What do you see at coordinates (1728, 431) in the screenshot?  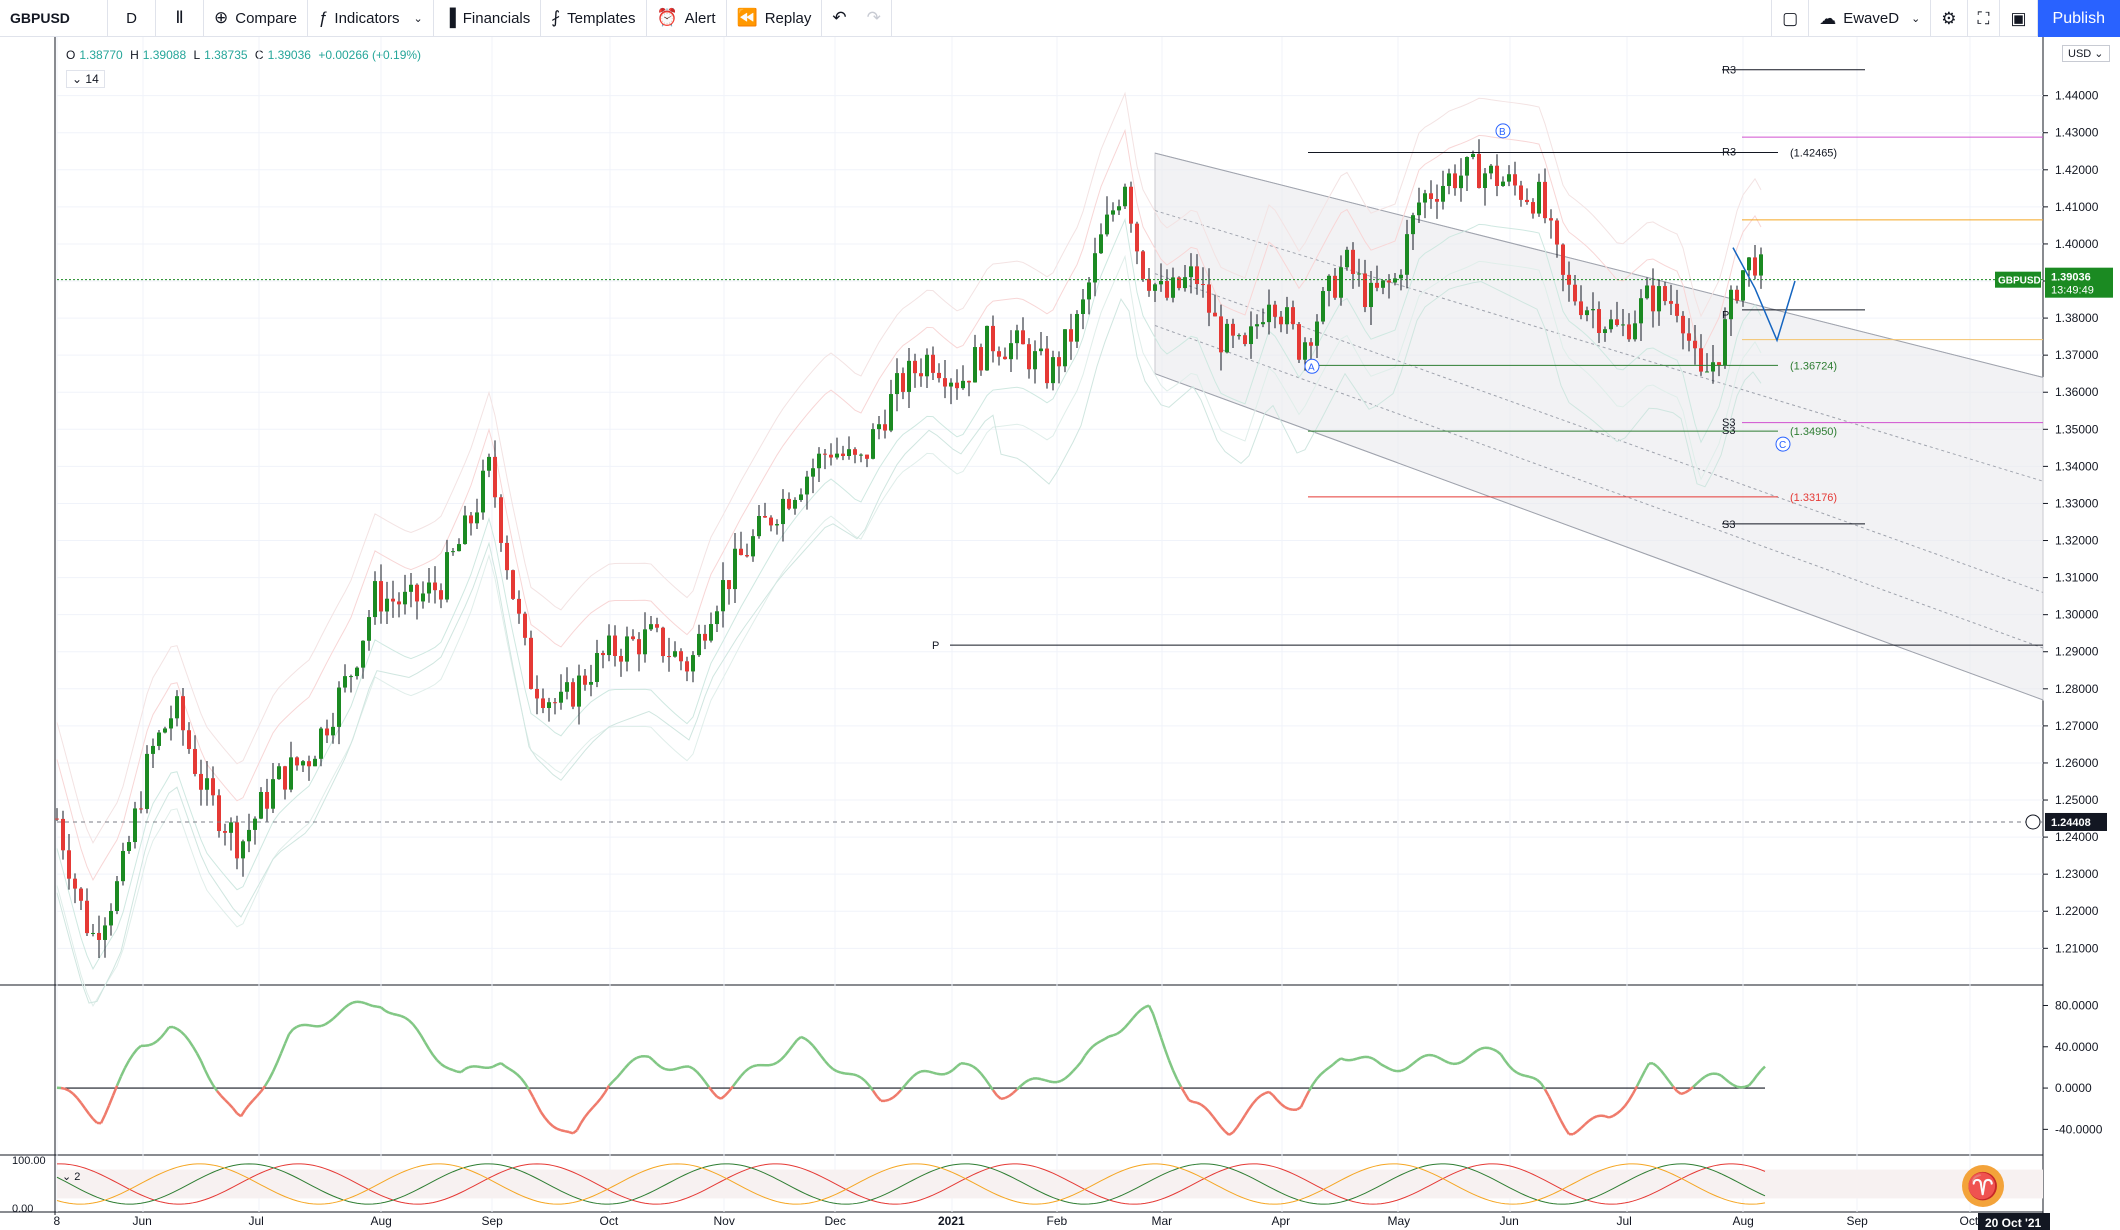 I see `level-tag: S3` at bounding box center [1728, 431].